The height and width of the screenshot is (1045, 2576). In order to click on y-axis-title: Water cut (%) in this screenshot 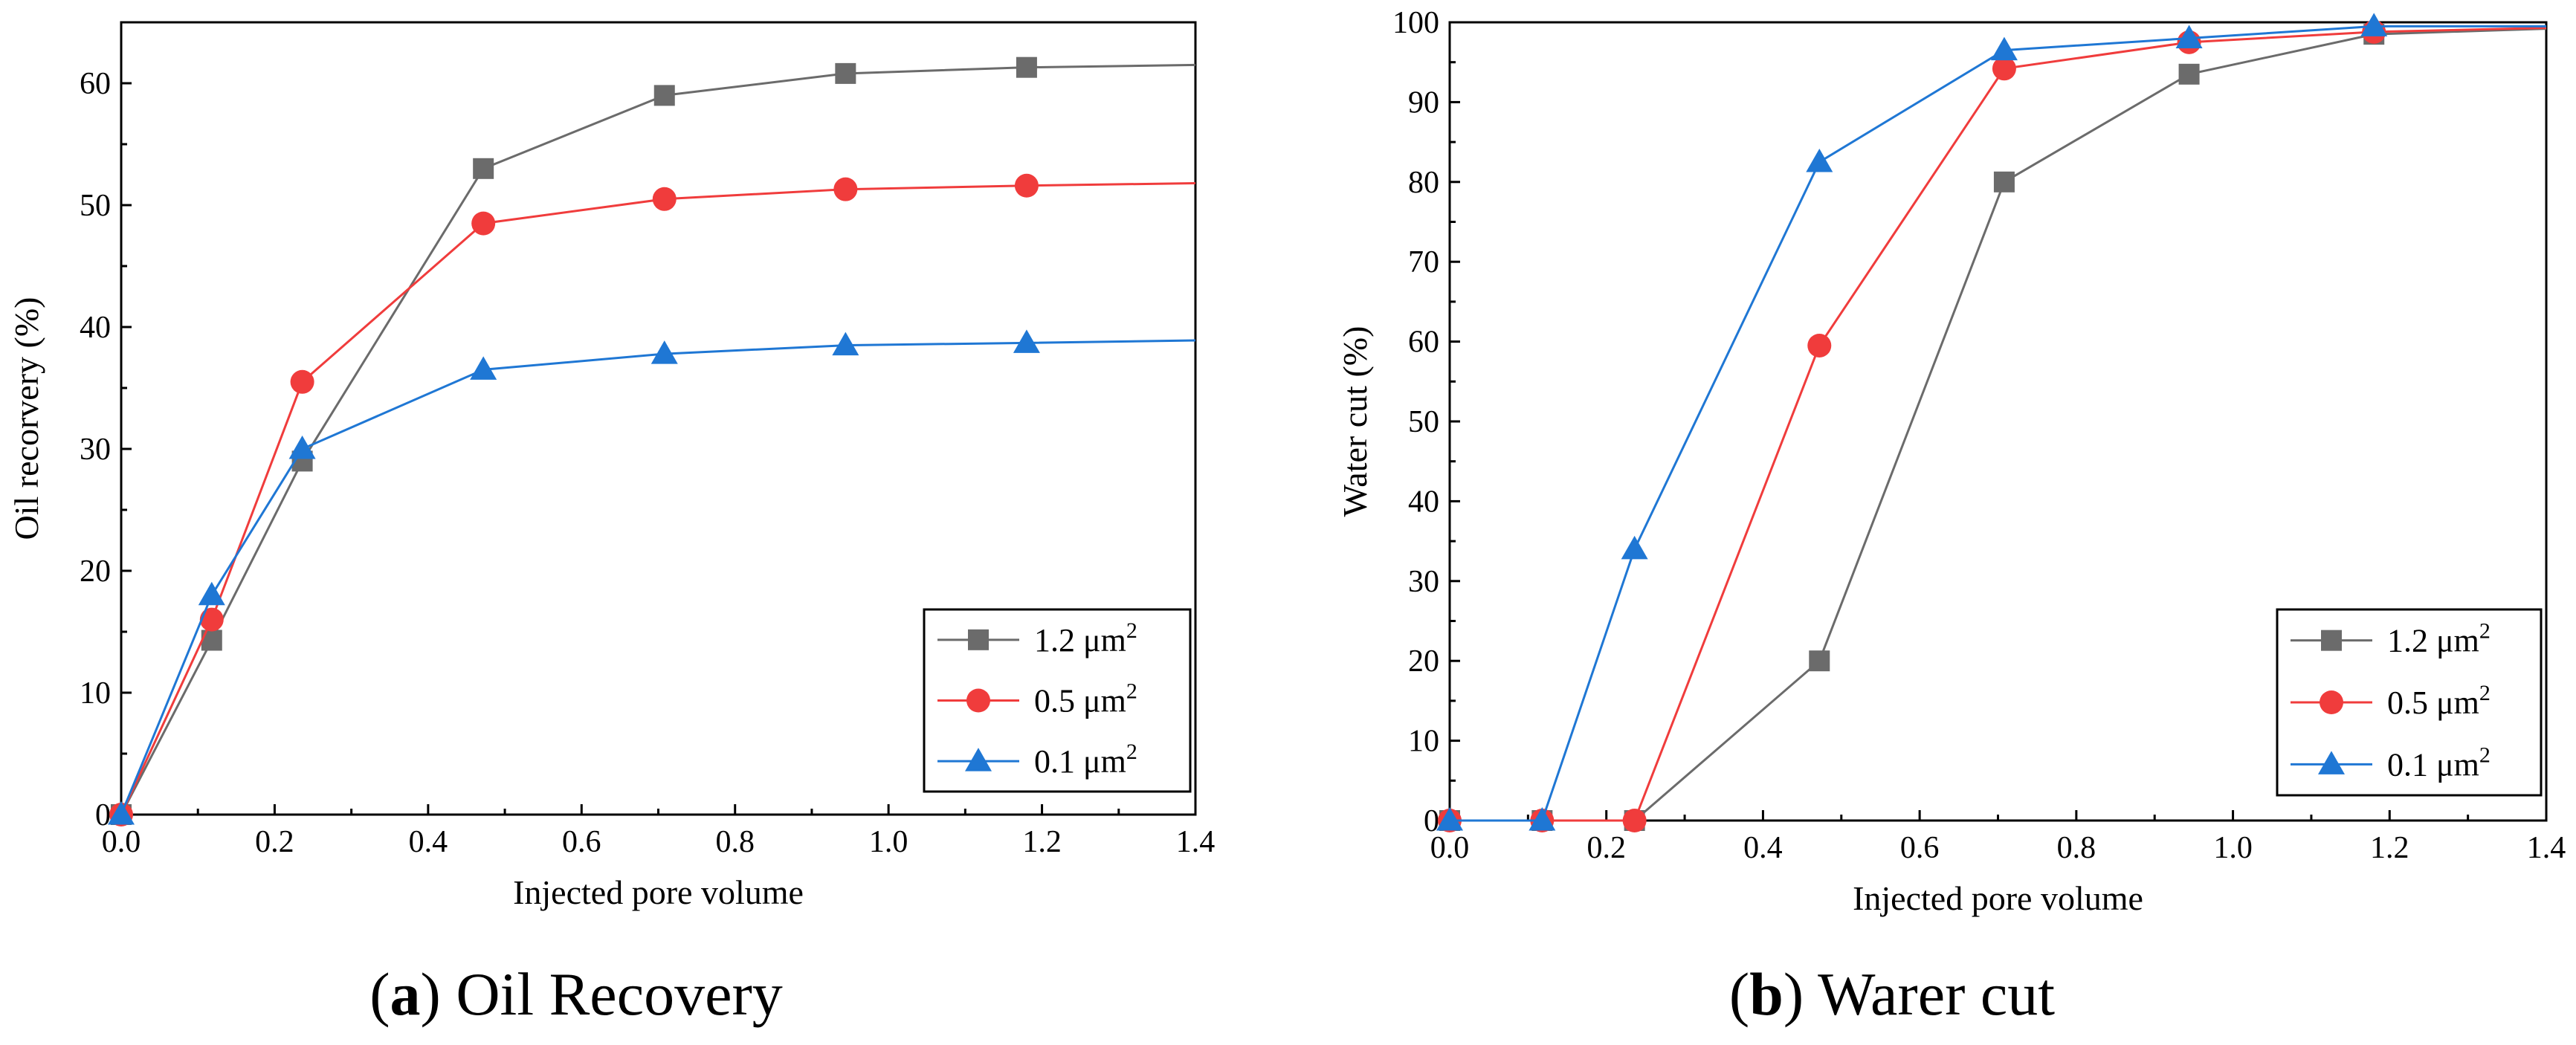, I will do `click(1355, 421)`.